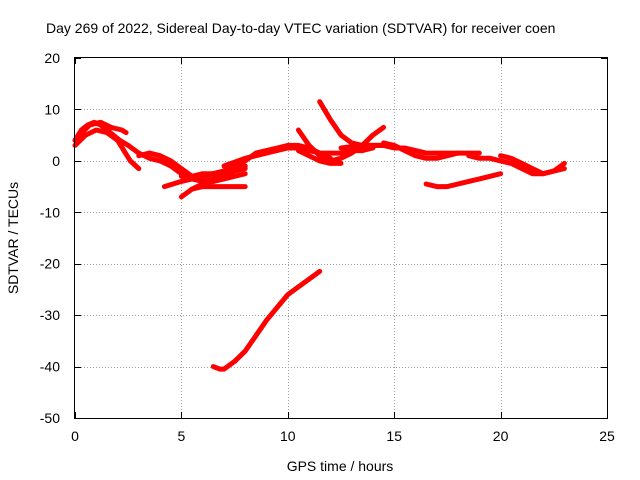 This screenshot has height=480, width=640. What do you see at coordinates (50, 264) in the screenshot?
I see `y-tick-label: -20` at bounding box center [50, 264].